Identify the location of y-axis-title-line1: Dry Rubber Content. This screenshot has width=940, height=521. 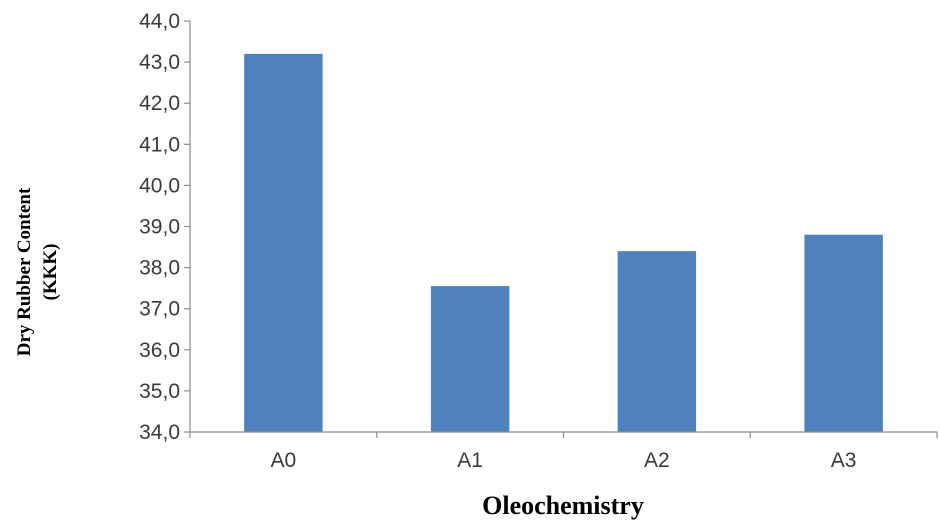
(24, 271).